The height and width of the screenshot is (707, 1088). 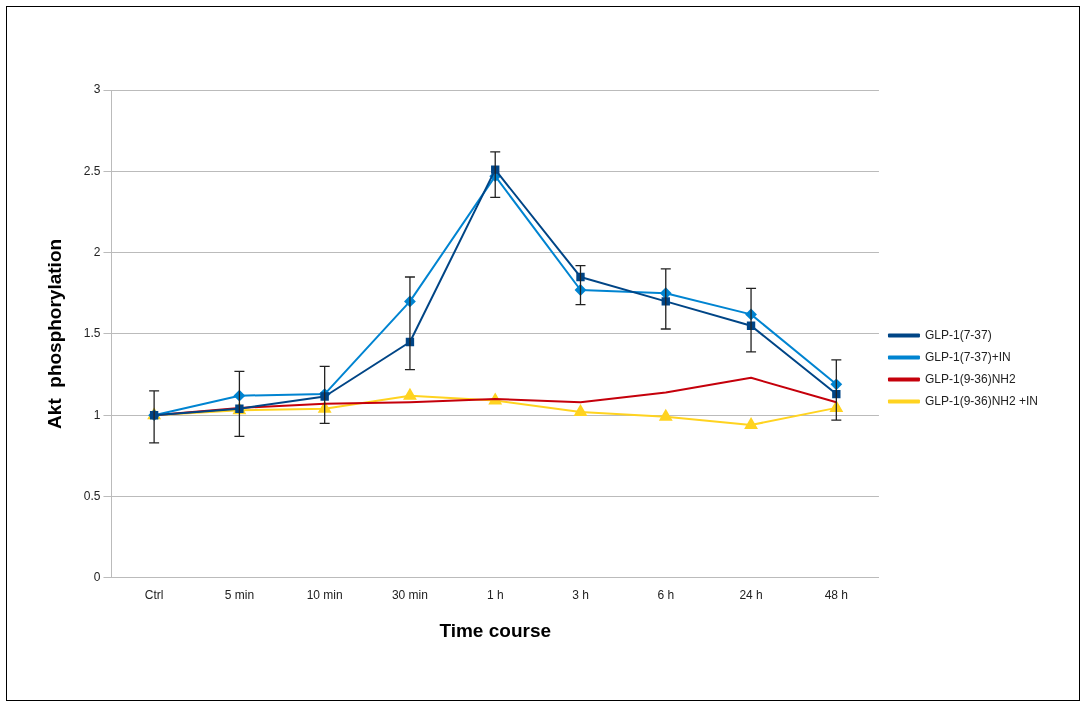 What do you see at coordinates (92, 333) in the screenshot?
I see `y-tick-label: 1.5` at bounding box center [92, 333].